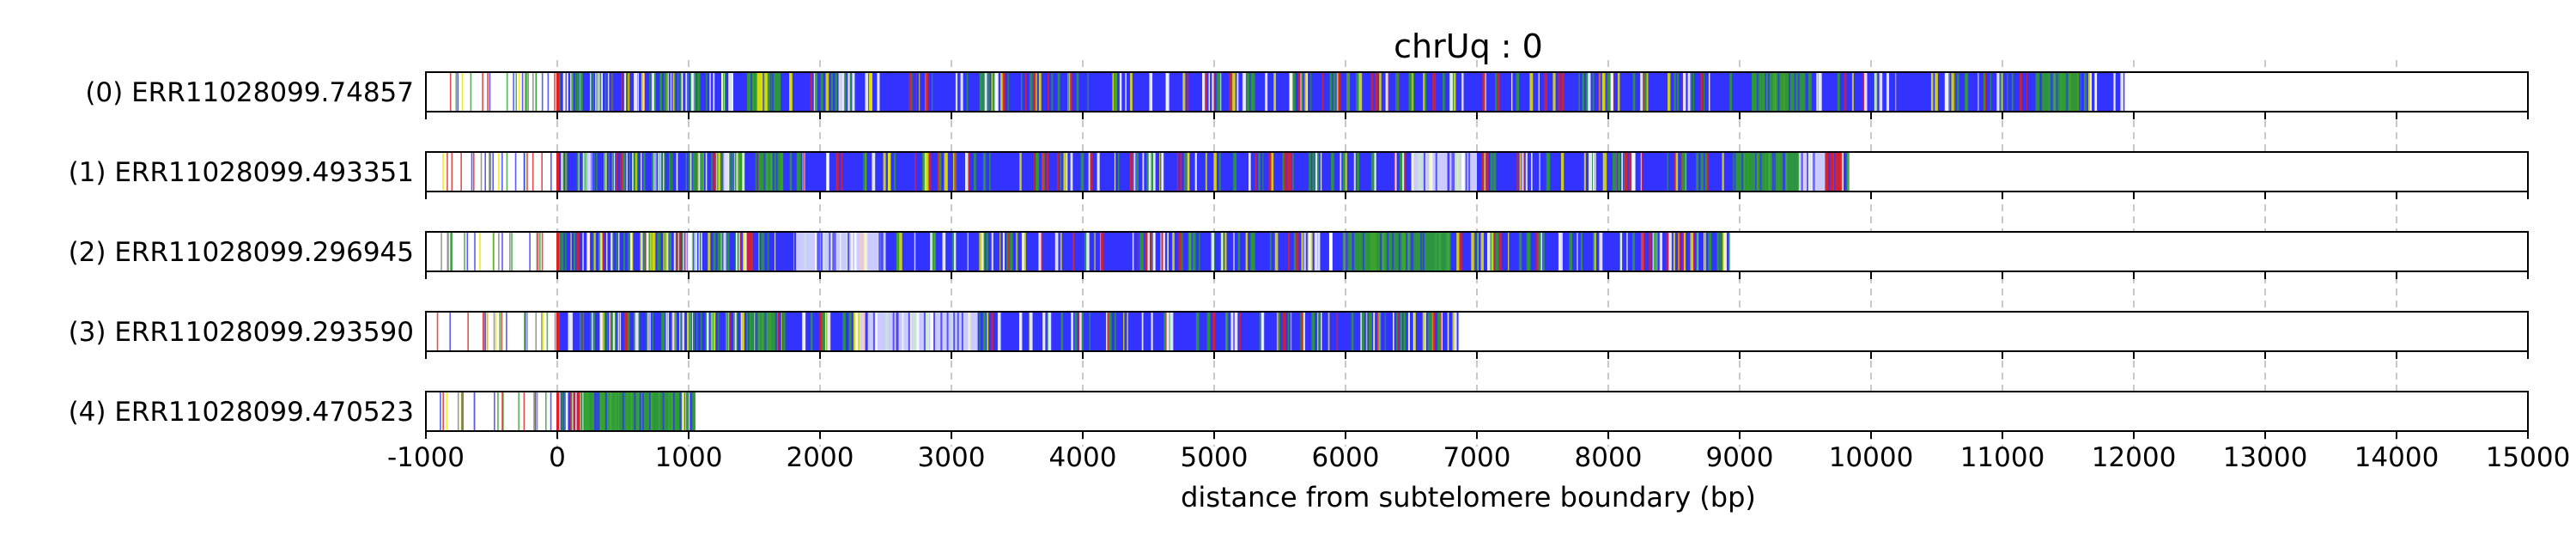  Describe the element at coordinates (241, 252) in the screenshot. I see `read-label: (2) ERR11028099.296945` at that location.